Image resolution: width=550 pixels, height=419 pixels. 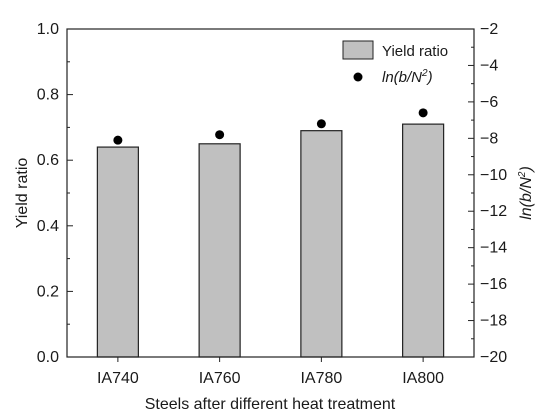 What do you see at coordinates (489, 138) in the screenshot?
I see `y2-tick-label: −8` at bounding box center [489, 138].